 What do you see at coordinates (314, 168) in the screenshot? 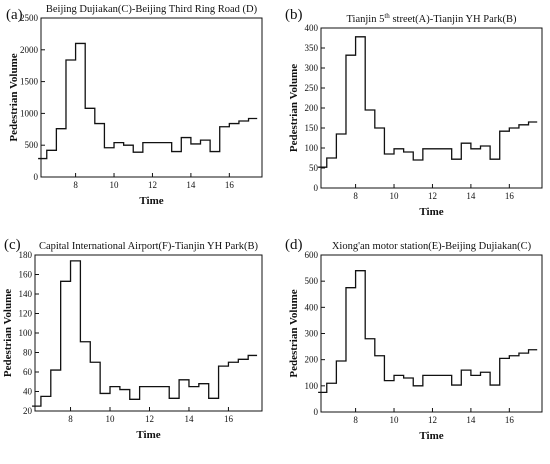
I see `y-tick-label: 50` at bounding box center [314, 168].